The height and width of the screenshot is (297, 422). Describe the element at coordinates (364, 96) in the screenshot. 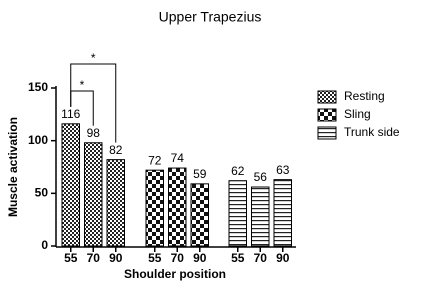

I see `legend-label: Resting` at that location.